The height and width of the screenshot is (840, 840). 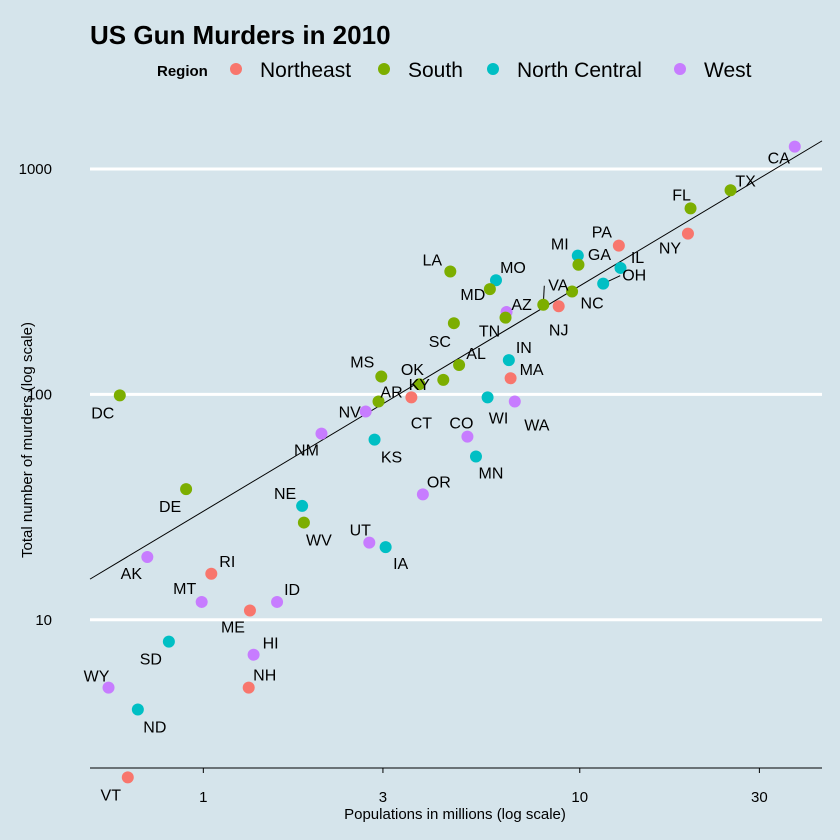 I want to click on data-point-vt, so click(x=127, y=777).